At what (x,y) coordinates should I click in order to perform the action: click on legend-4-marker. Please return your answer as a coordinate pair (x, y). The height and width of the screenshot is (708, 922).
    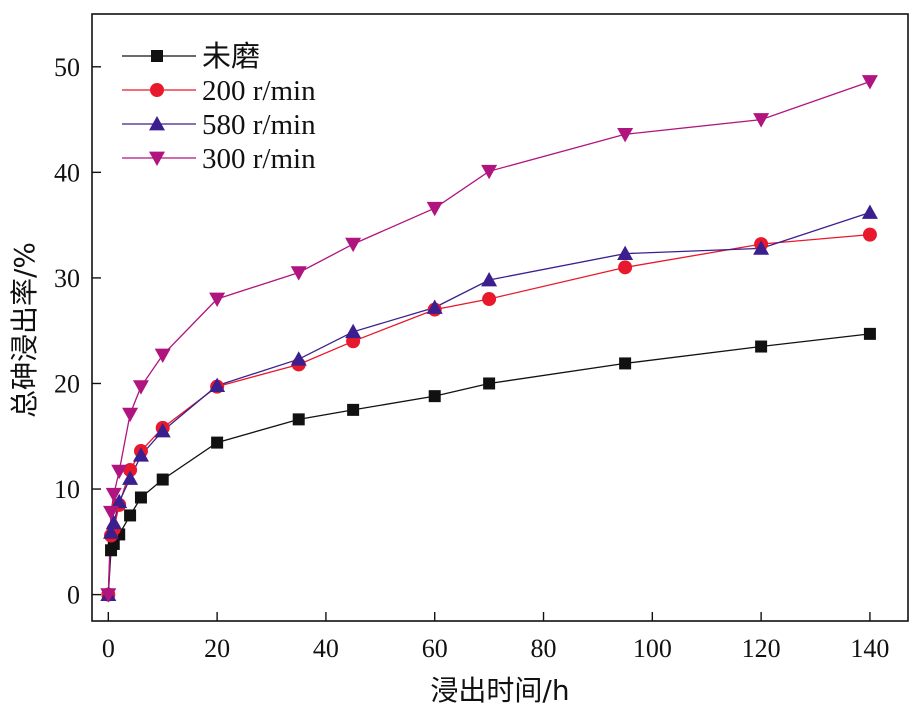
    Looking at the image, I should click on (157, 158).